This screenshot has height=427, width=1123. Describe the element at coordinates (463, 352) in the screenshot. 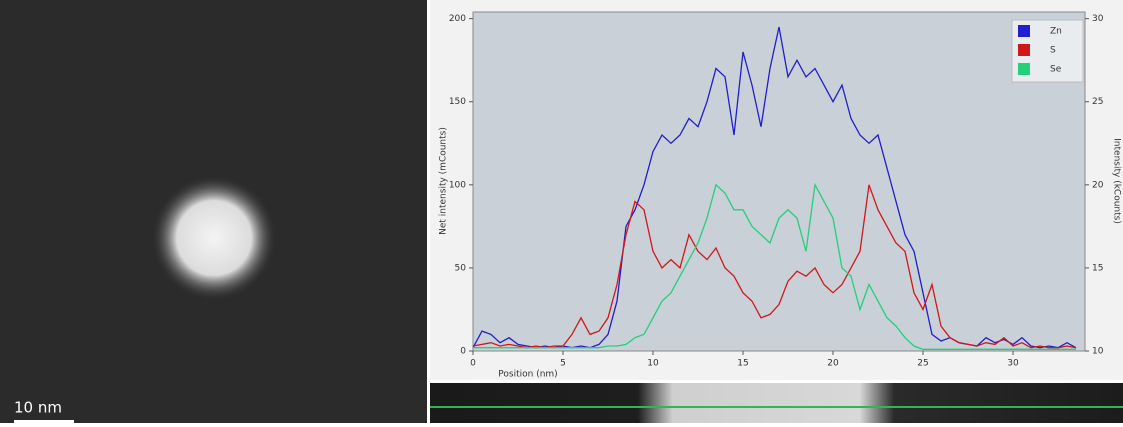

I see `y-tick-label: 0` at that location.